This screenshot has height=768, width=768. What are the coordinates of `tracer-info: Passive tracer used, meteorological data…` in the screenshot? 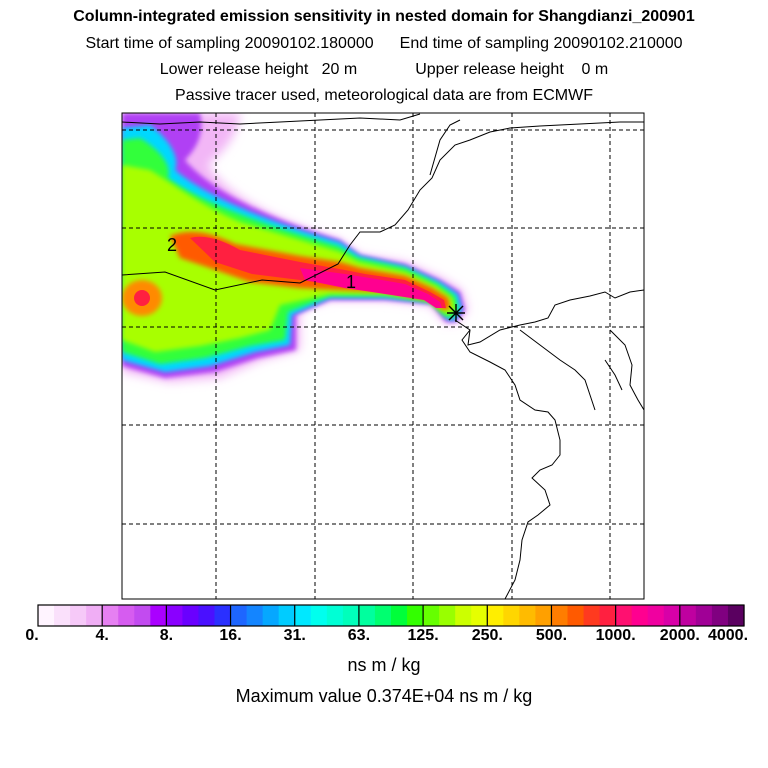 It's located at (384, 95).